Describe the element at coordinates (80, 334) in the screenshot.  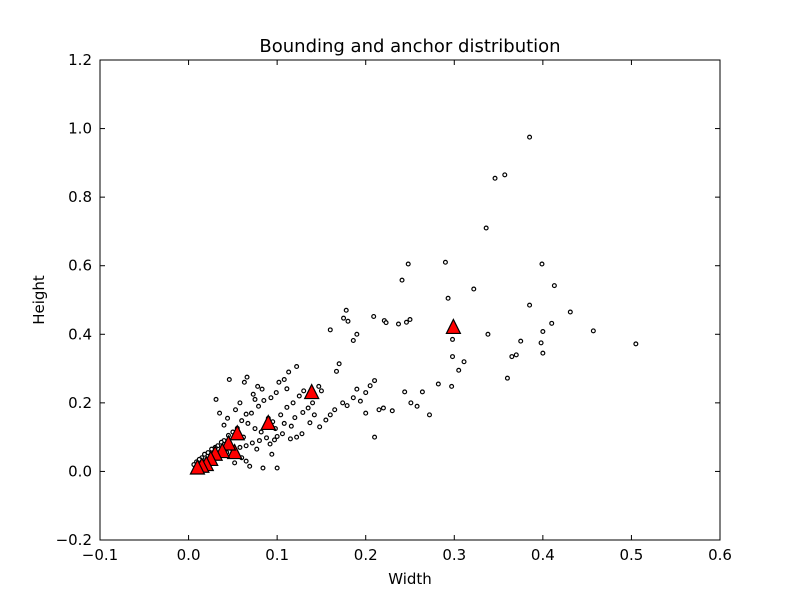
I see `y-tick-label: 0.4` at that location.